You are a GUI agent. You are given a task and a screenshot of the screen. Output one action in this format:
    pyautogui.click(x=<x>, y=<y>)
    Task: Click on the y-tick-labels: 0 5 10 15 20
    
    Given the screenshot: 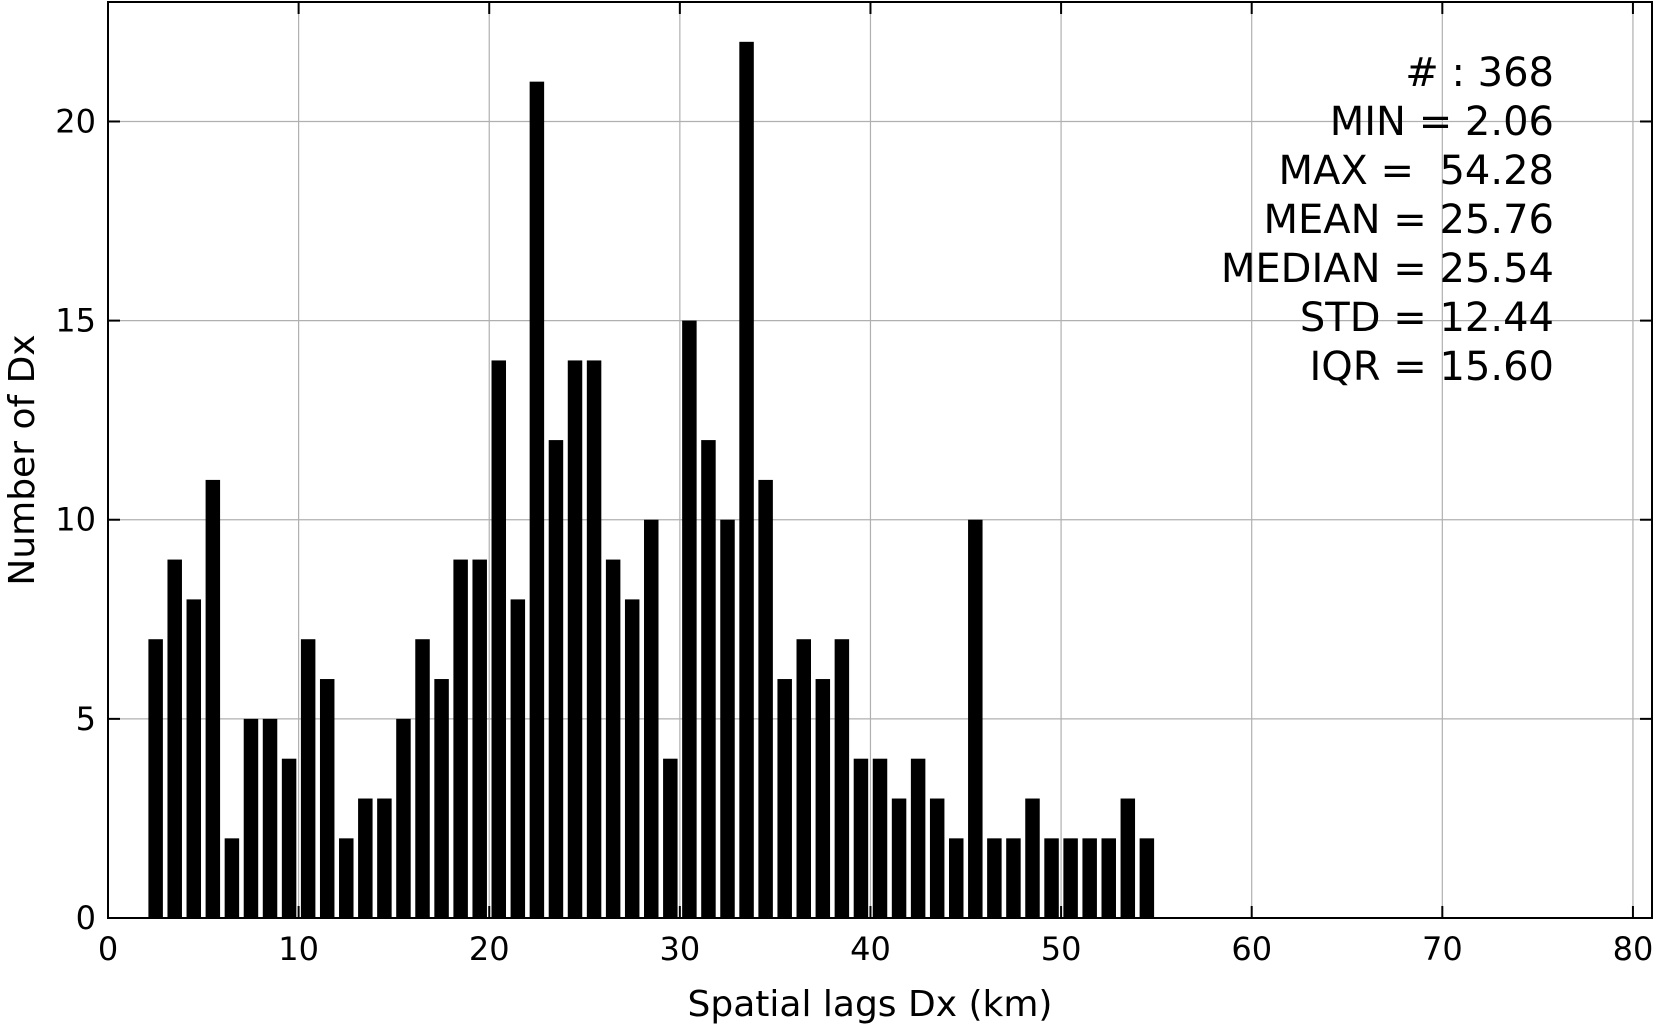 What is the action you would take?
    pyautogui.click(x=75, y=519)
    